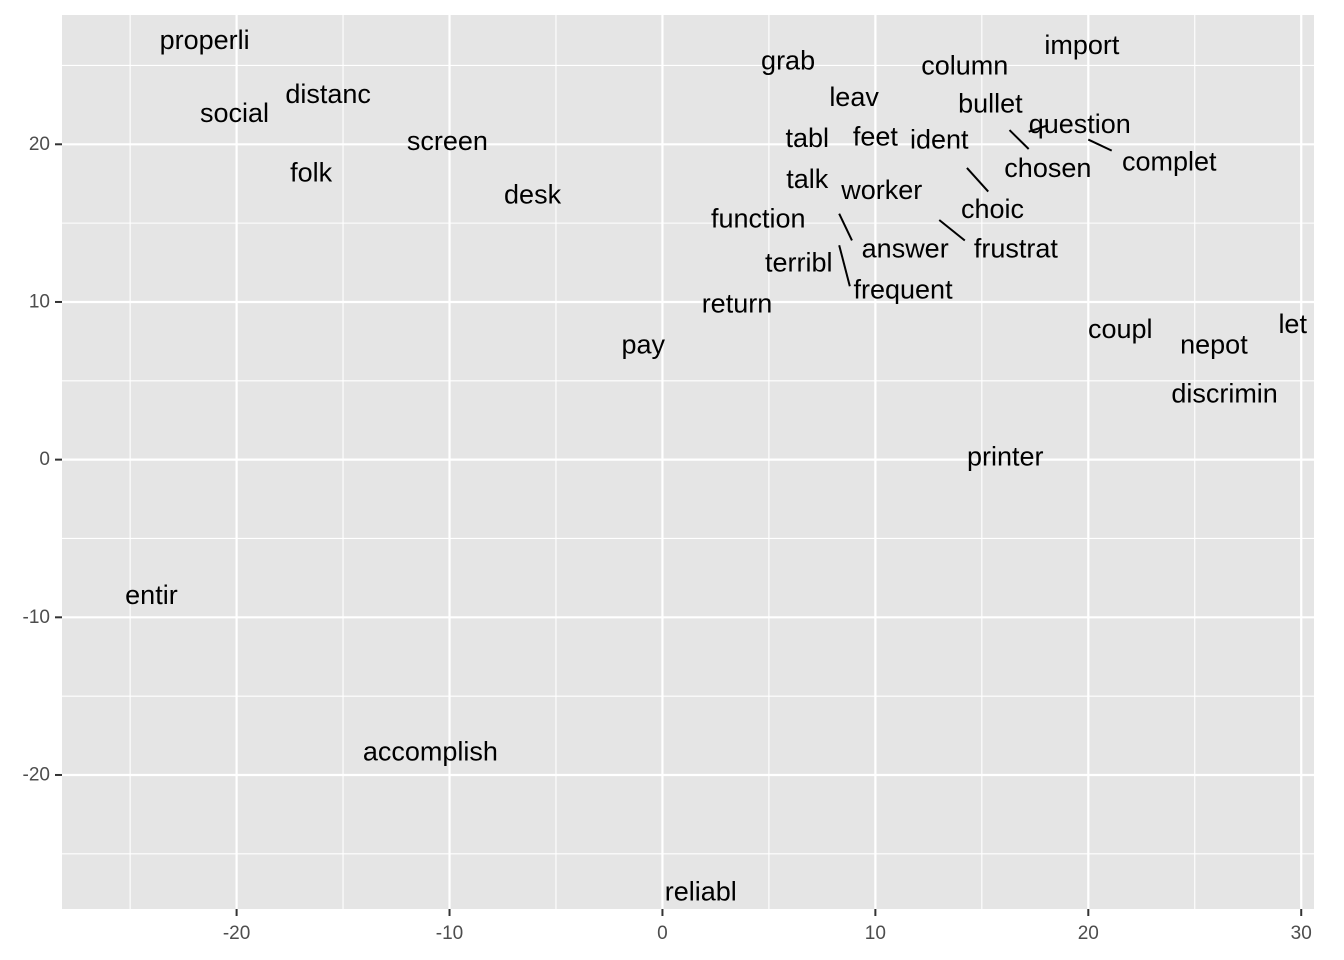 Image resolution: width=1344 pixels, height=960 pixels. Describe the element at coordinates (992, 209) in the screenshot. I see `word-label-choic: choic` at that location.